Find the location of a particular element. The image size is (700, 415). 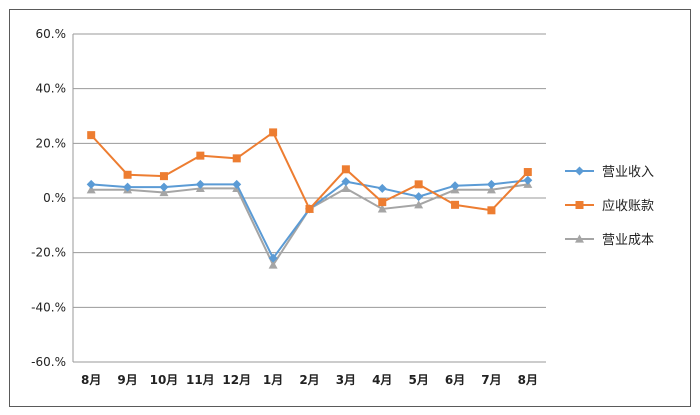

legend-label: 营业成本 is located at coordinates (628, 240).